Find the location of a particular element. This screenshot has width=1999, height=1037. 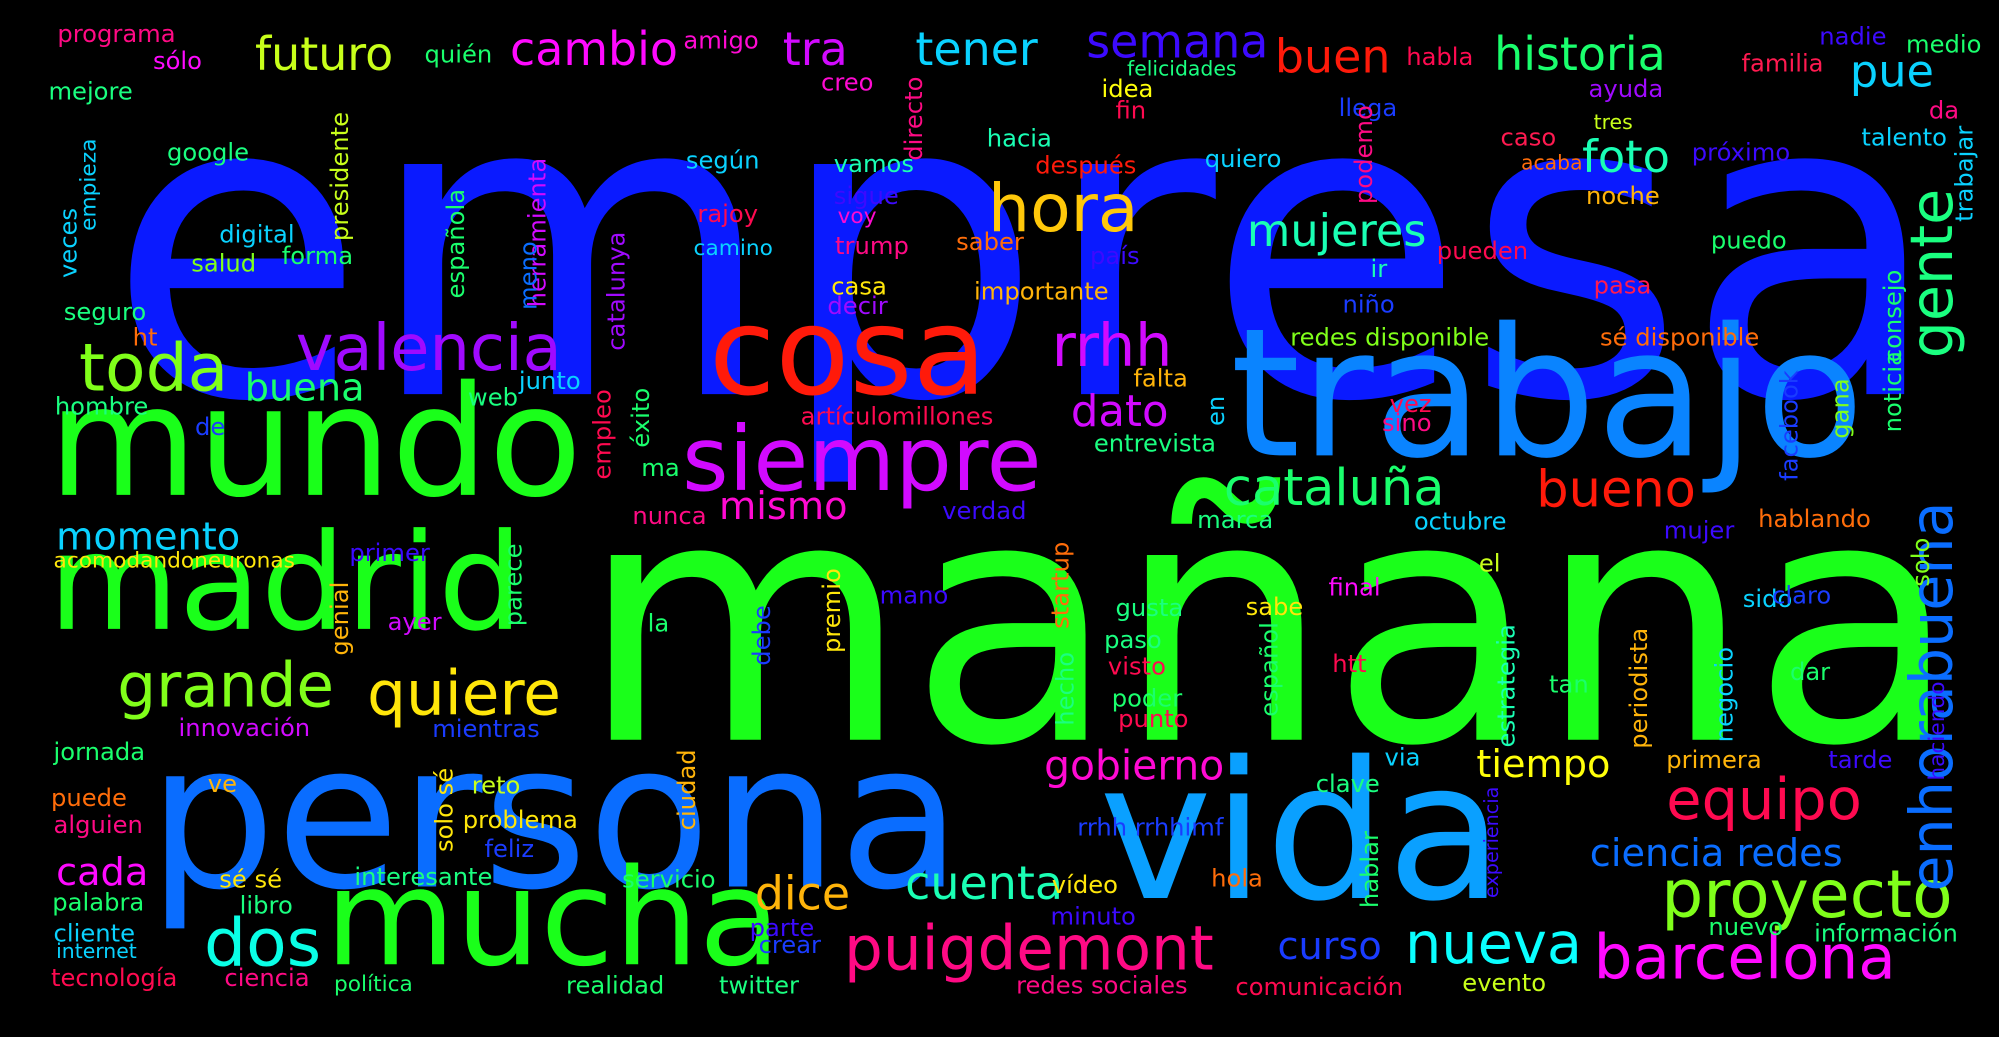

cloud-word: visto is located at coordinates (1136, 667).